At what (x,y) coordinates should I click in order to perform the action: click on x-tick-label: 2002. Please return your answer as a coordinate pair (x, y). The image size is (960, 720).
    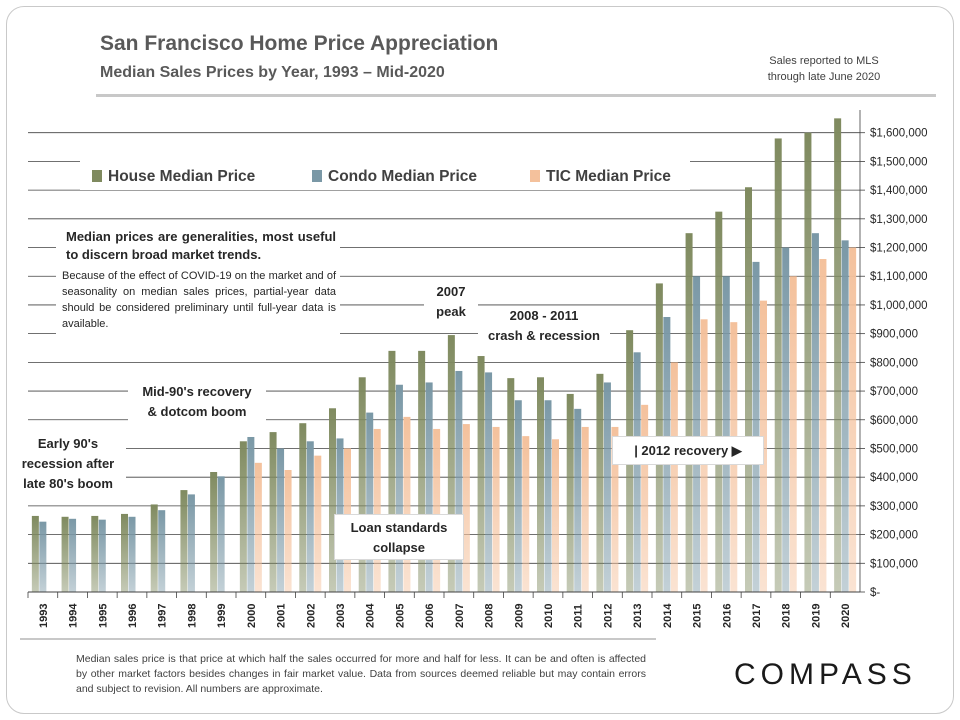
    Looking at the image, I should click on (311, 616).